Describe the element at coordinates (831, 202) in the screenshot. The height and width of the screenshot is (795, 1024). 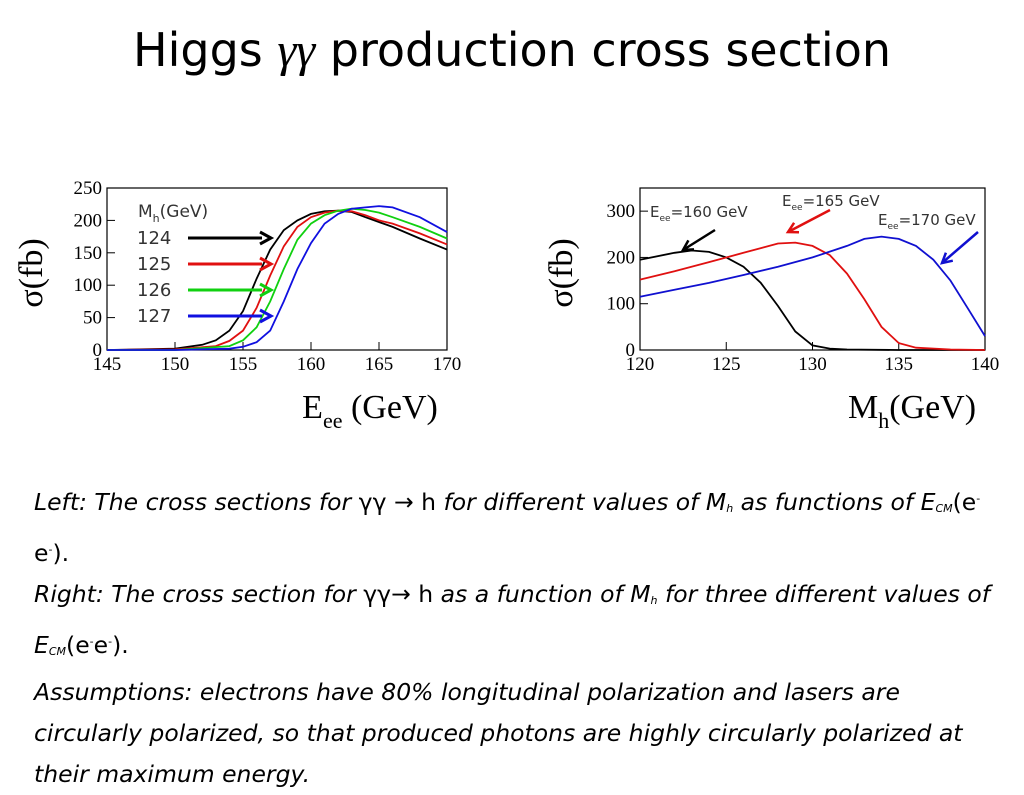
I see `right-label-165: Eee=165 GeV` at that location.